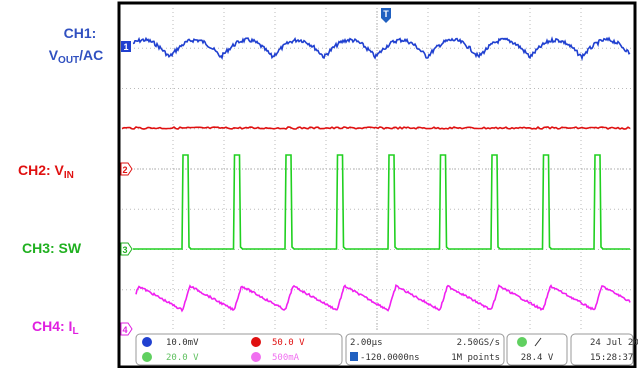 The width and height of the screenshot is (638, 368). I want to click on clock-box, so click(602, 349).